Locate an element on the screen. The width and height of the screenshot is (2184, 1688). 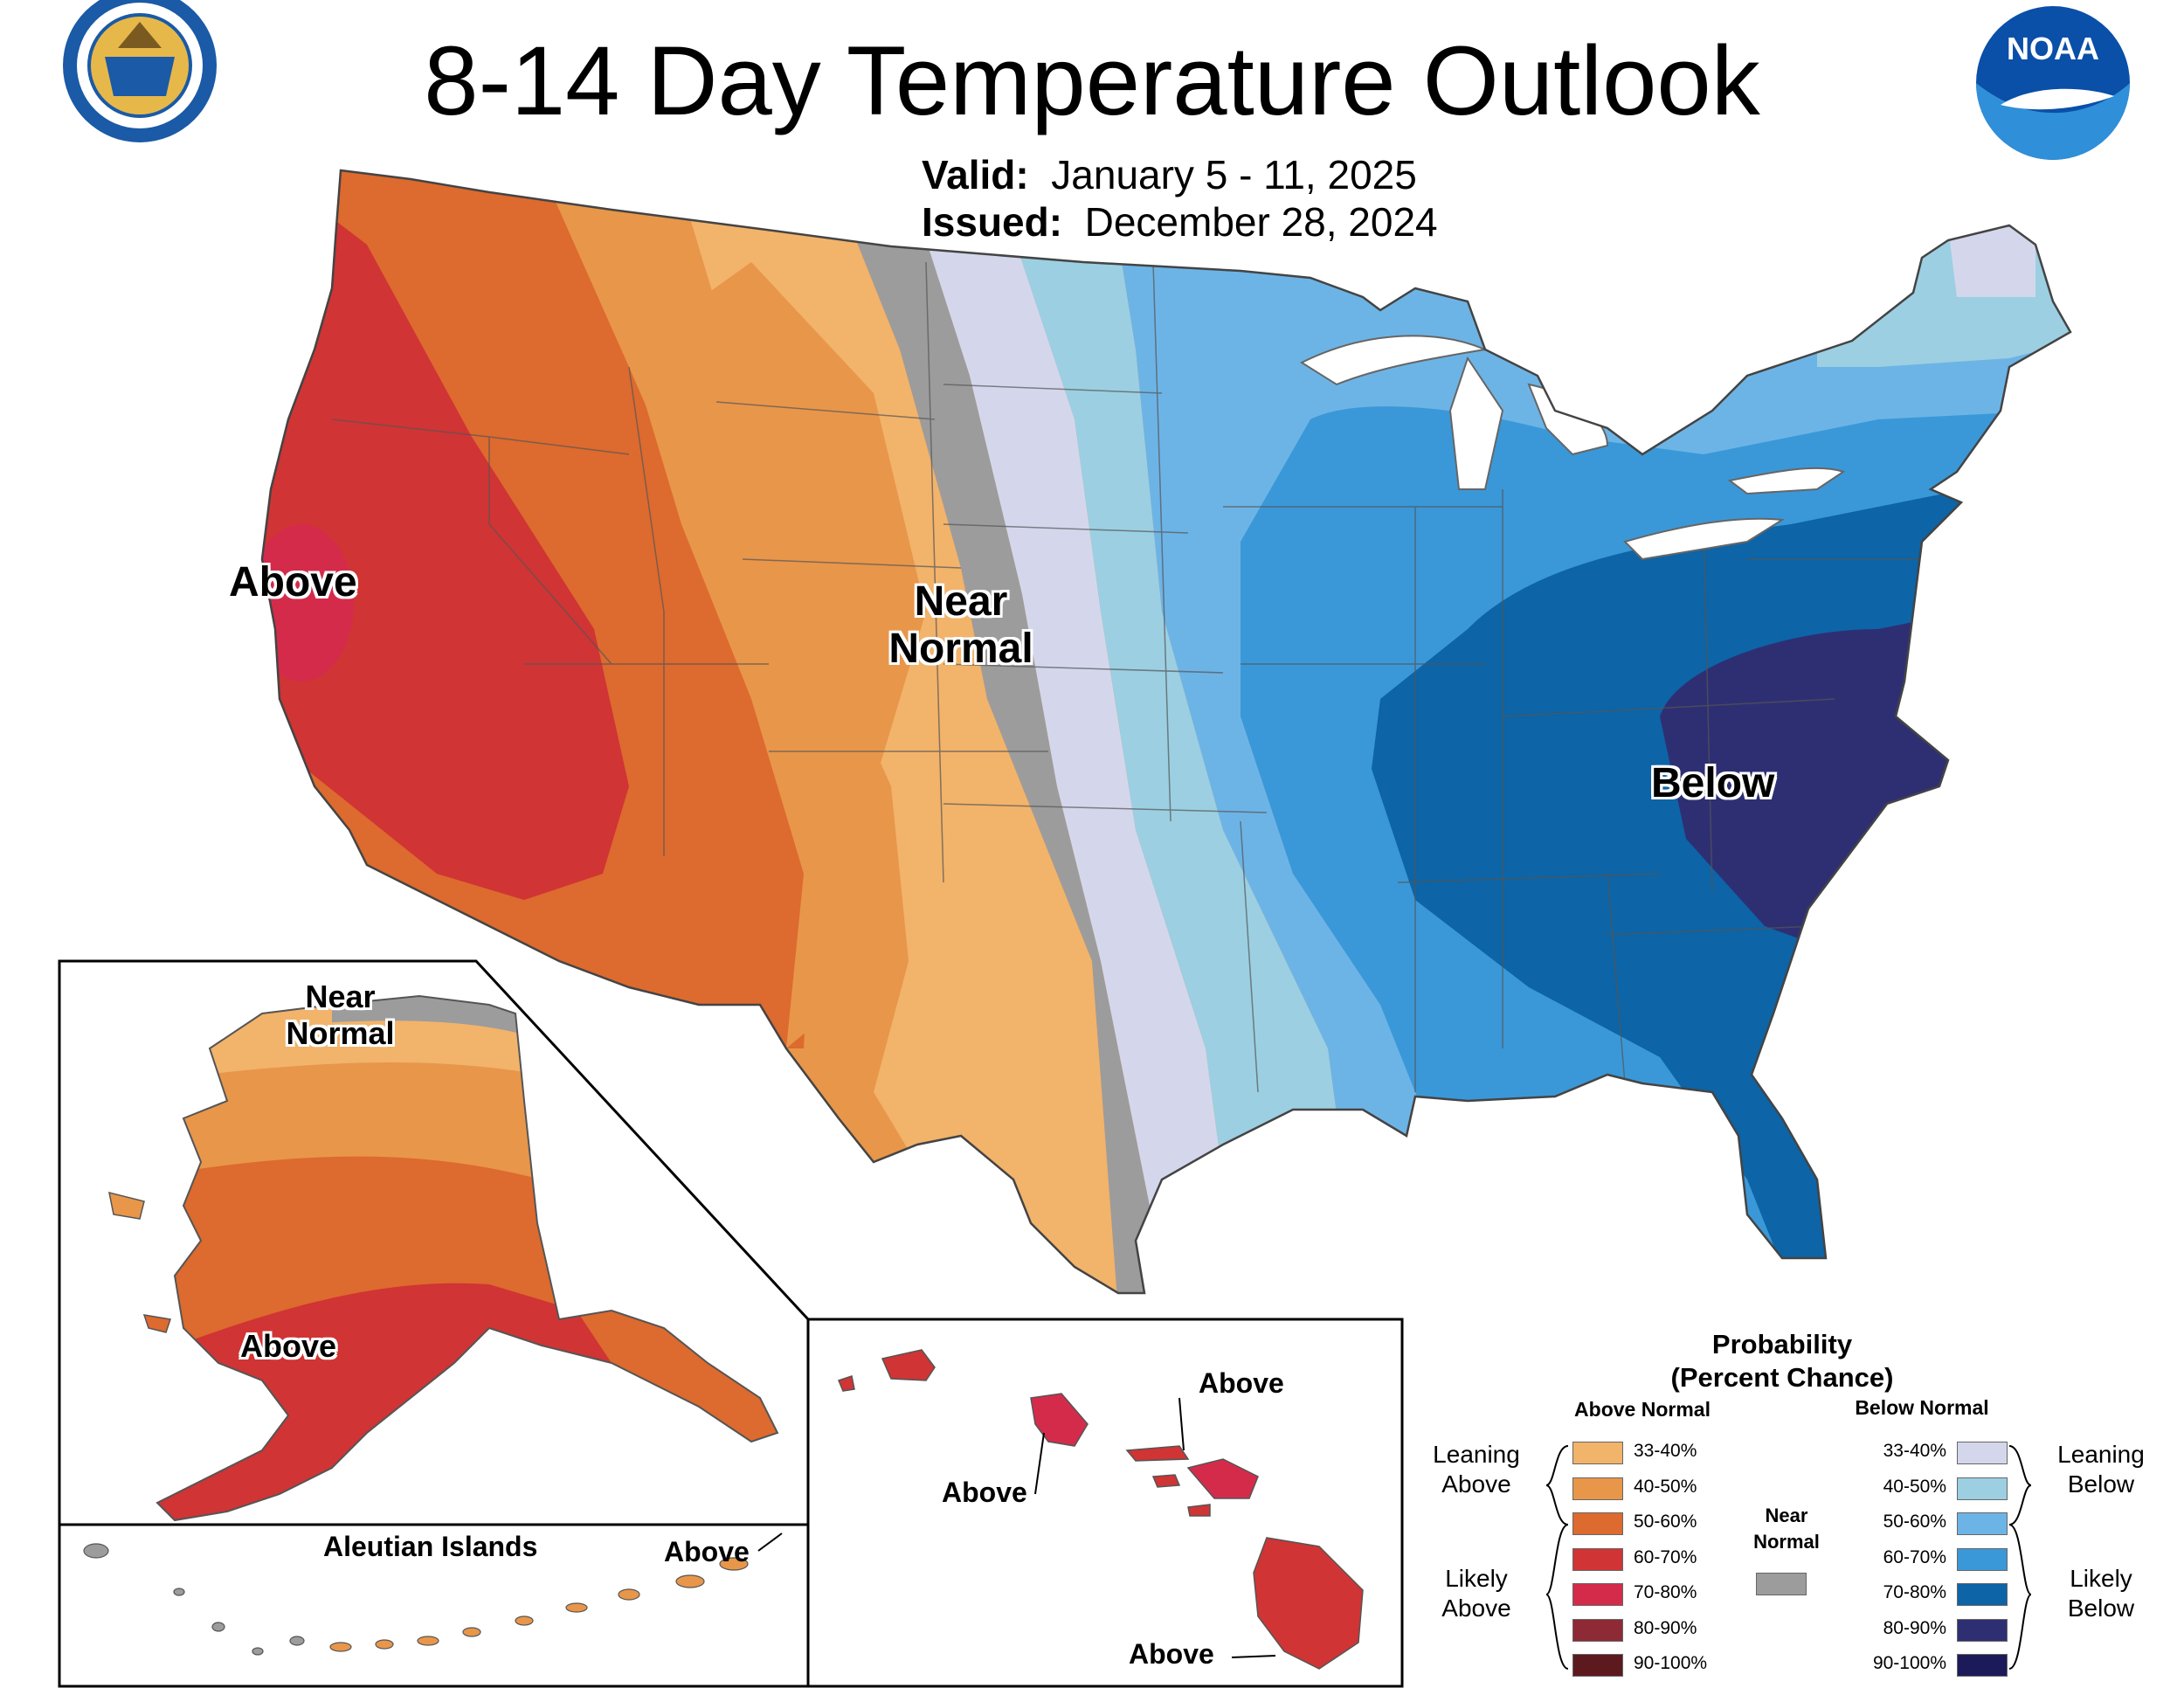
legend-leaning-above: Leaning Above is located at coordinates (1476, 1469).